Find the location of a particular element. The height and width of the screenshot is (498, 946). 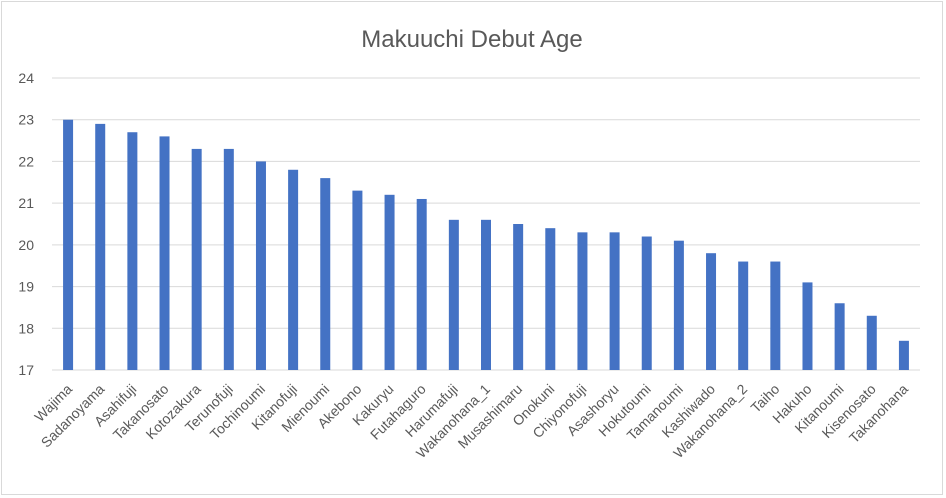

y-tick-label: 18 is located at coordinates (26, 328).